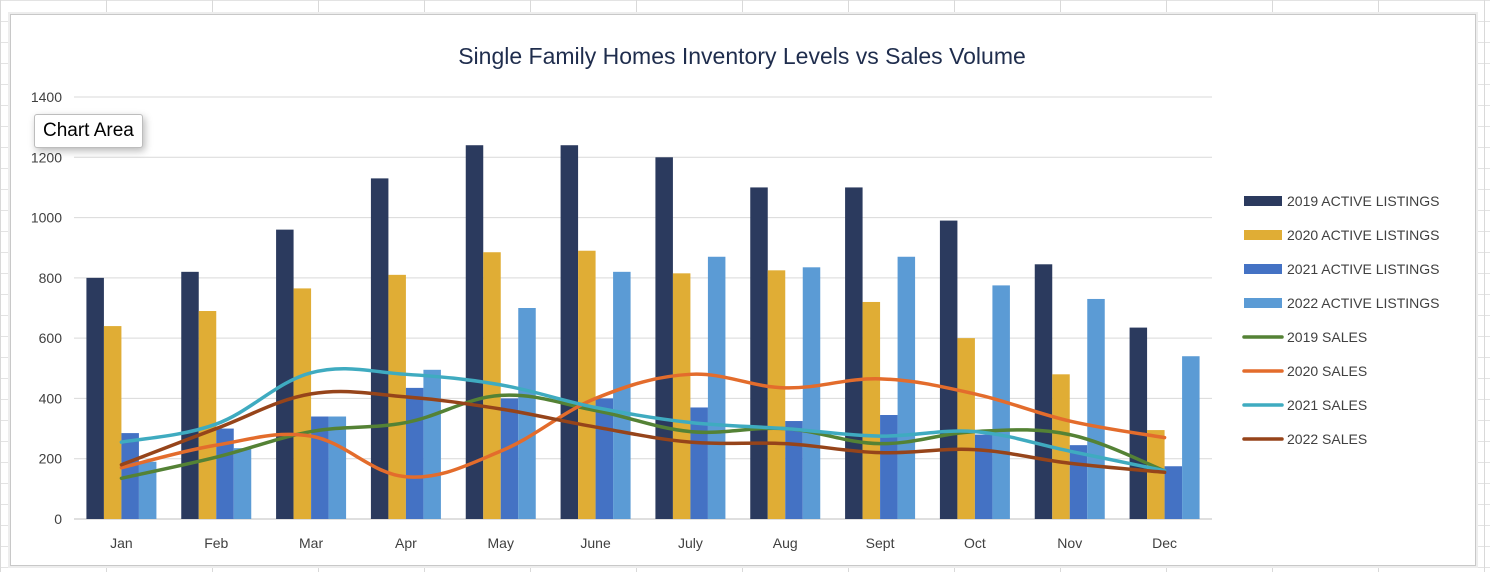 The height and width of the screenshot is (572, 1490). I want to click on x-tick-label: Feb, so click(216, 543).